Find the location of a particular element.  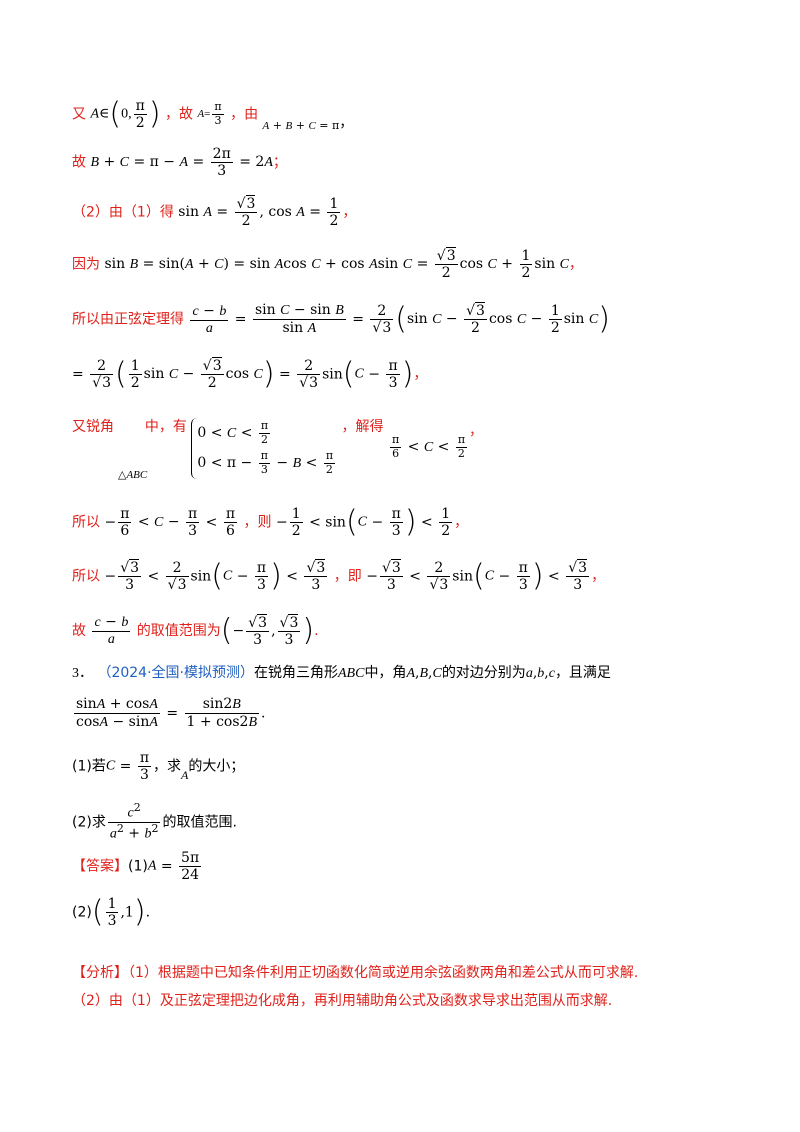

question-3-part1: (1)若C = π 3 ，求A的大小； is located at coordinates (158, 767).